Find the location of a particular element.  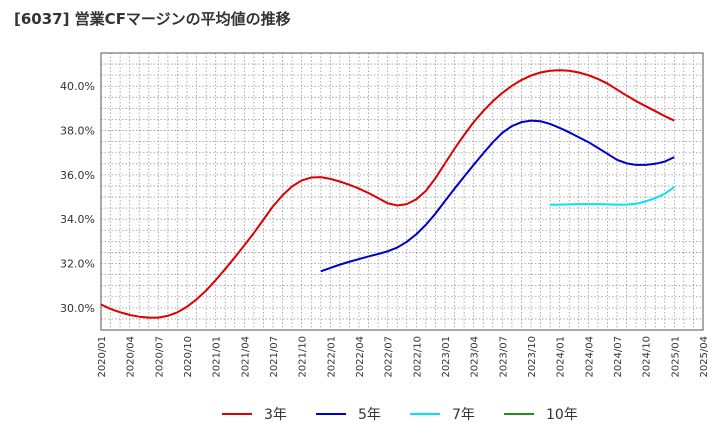

x-tick-label: 2021/04 is located at coordinates (245, 357).